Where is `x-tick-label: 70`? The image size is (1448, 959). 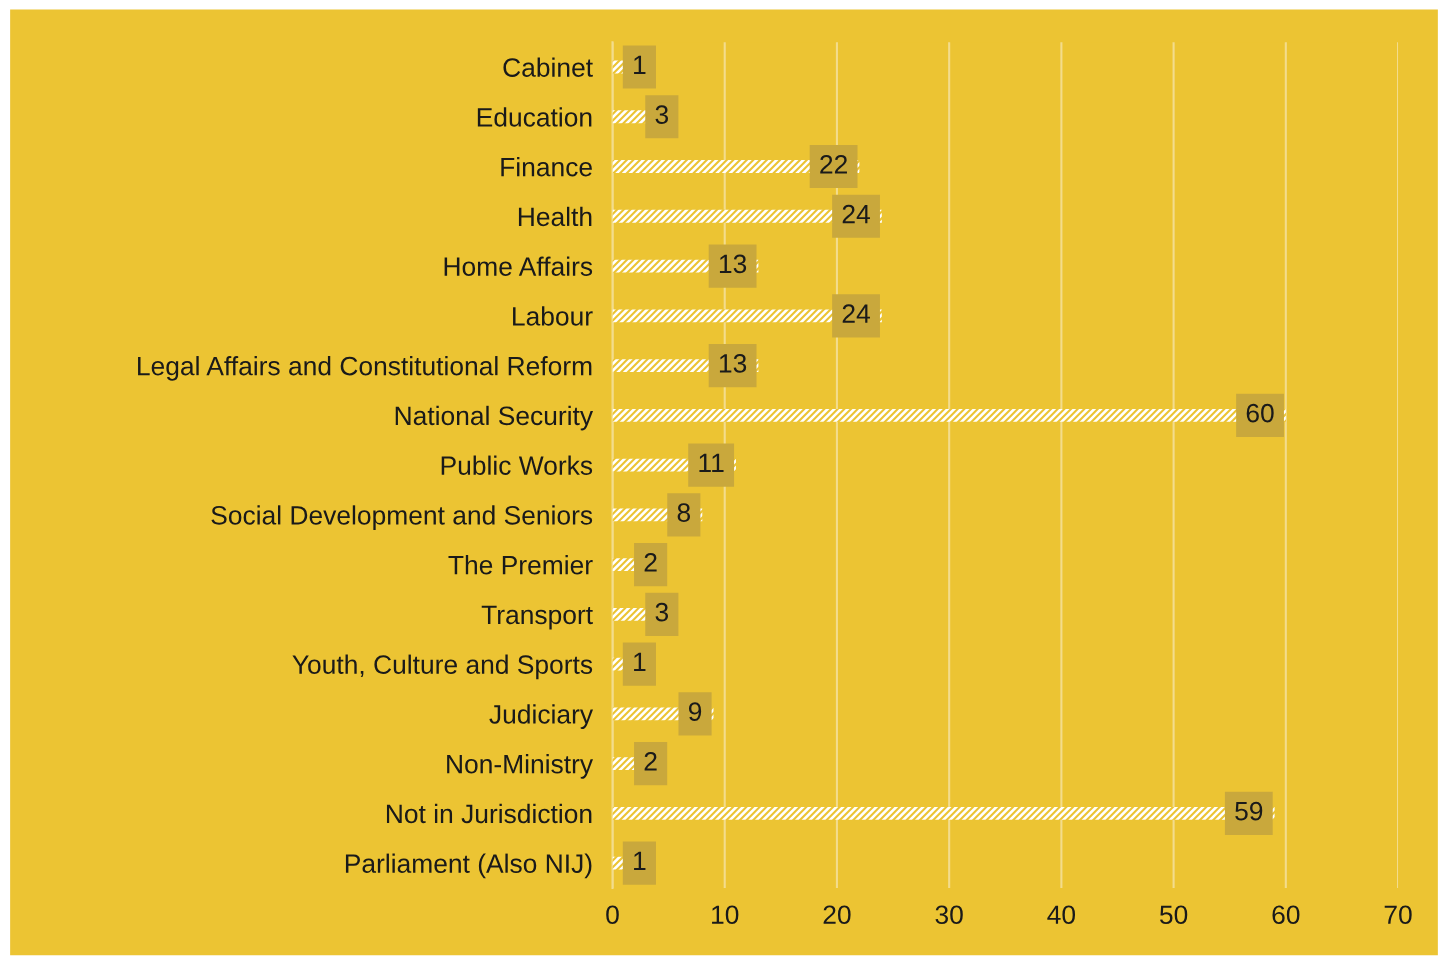 x-tick-label: 70 is located at coordinates (1398, 915).